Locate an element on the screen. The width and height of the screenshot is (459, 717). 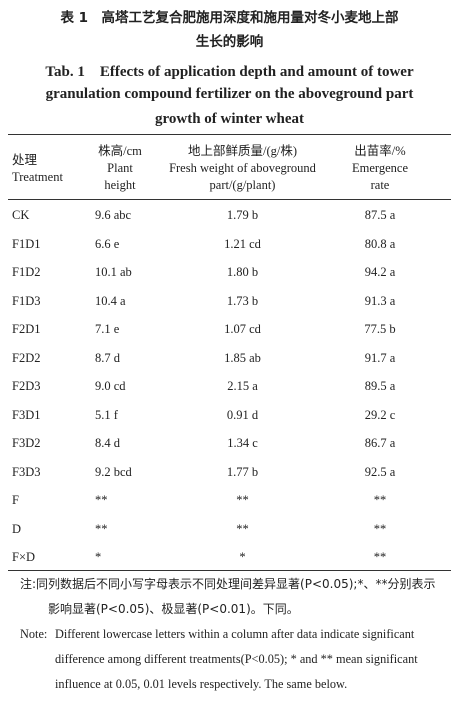
table-cell: 94.2 a is located at coordinates (380, 272).